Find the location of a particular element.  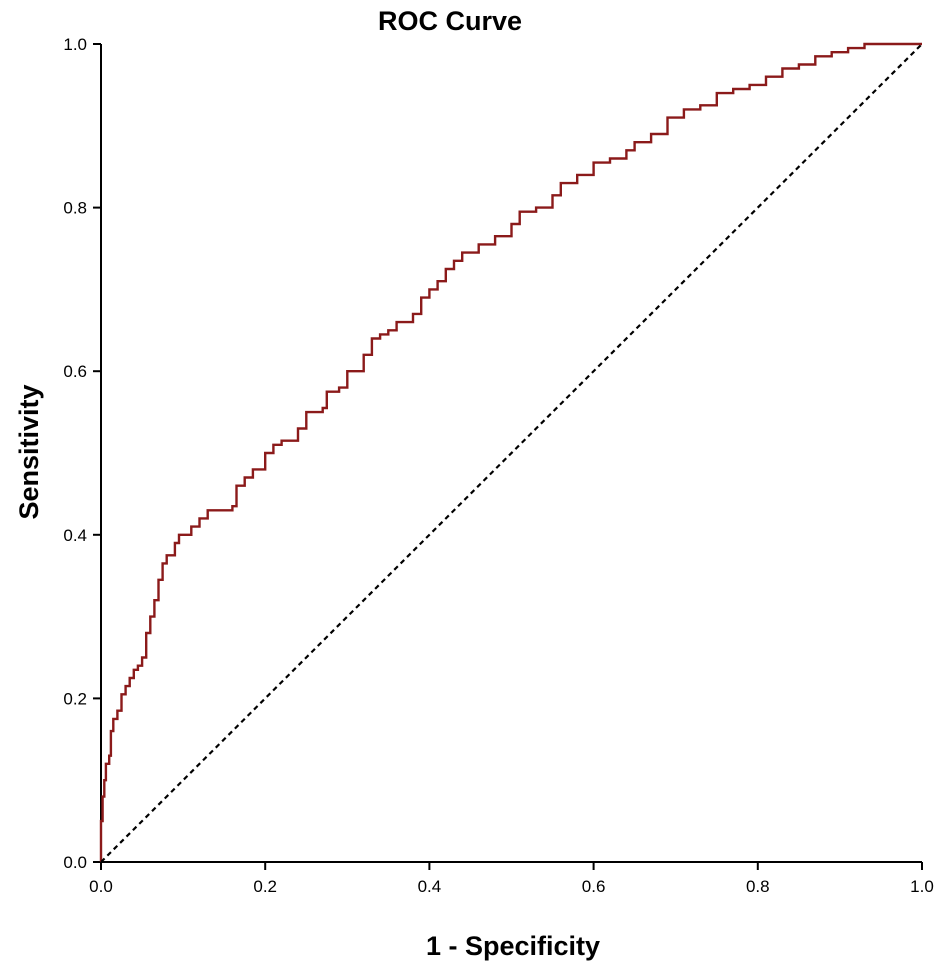

x-tick-label: 1.0 is located at coordinates (922, 886).